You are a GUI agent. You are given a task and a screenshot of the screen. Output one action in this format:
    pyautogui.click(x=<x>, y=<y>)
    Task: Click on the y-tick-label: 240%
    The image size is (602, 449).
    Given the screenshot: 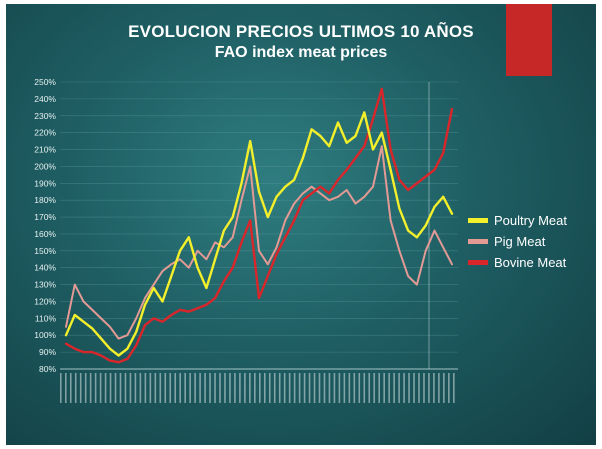 What is the action you would take?
    pyautogui.click(x=45, y=99)
    